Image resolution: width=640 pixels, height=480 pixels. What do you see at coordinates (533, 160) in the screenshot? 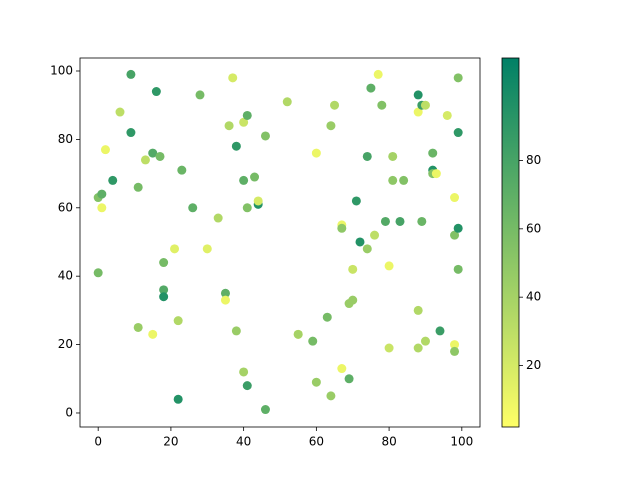
I see `colorbar-tick-label: 80` at bounding box center [533, 160].